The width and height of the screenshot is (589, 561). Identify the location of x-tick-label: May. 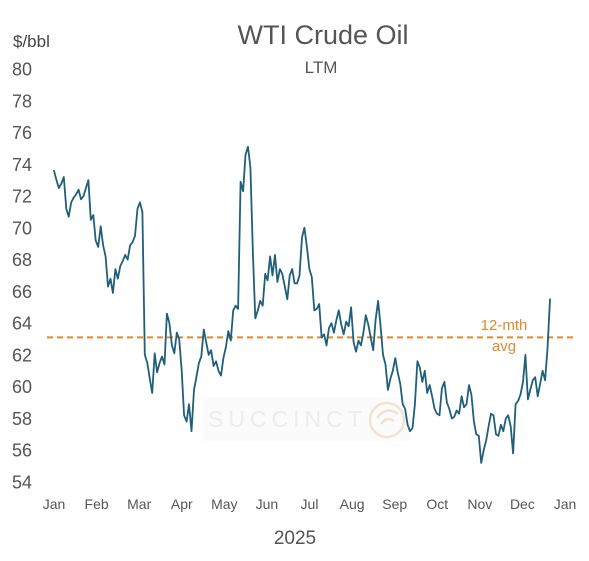
(224, 504).